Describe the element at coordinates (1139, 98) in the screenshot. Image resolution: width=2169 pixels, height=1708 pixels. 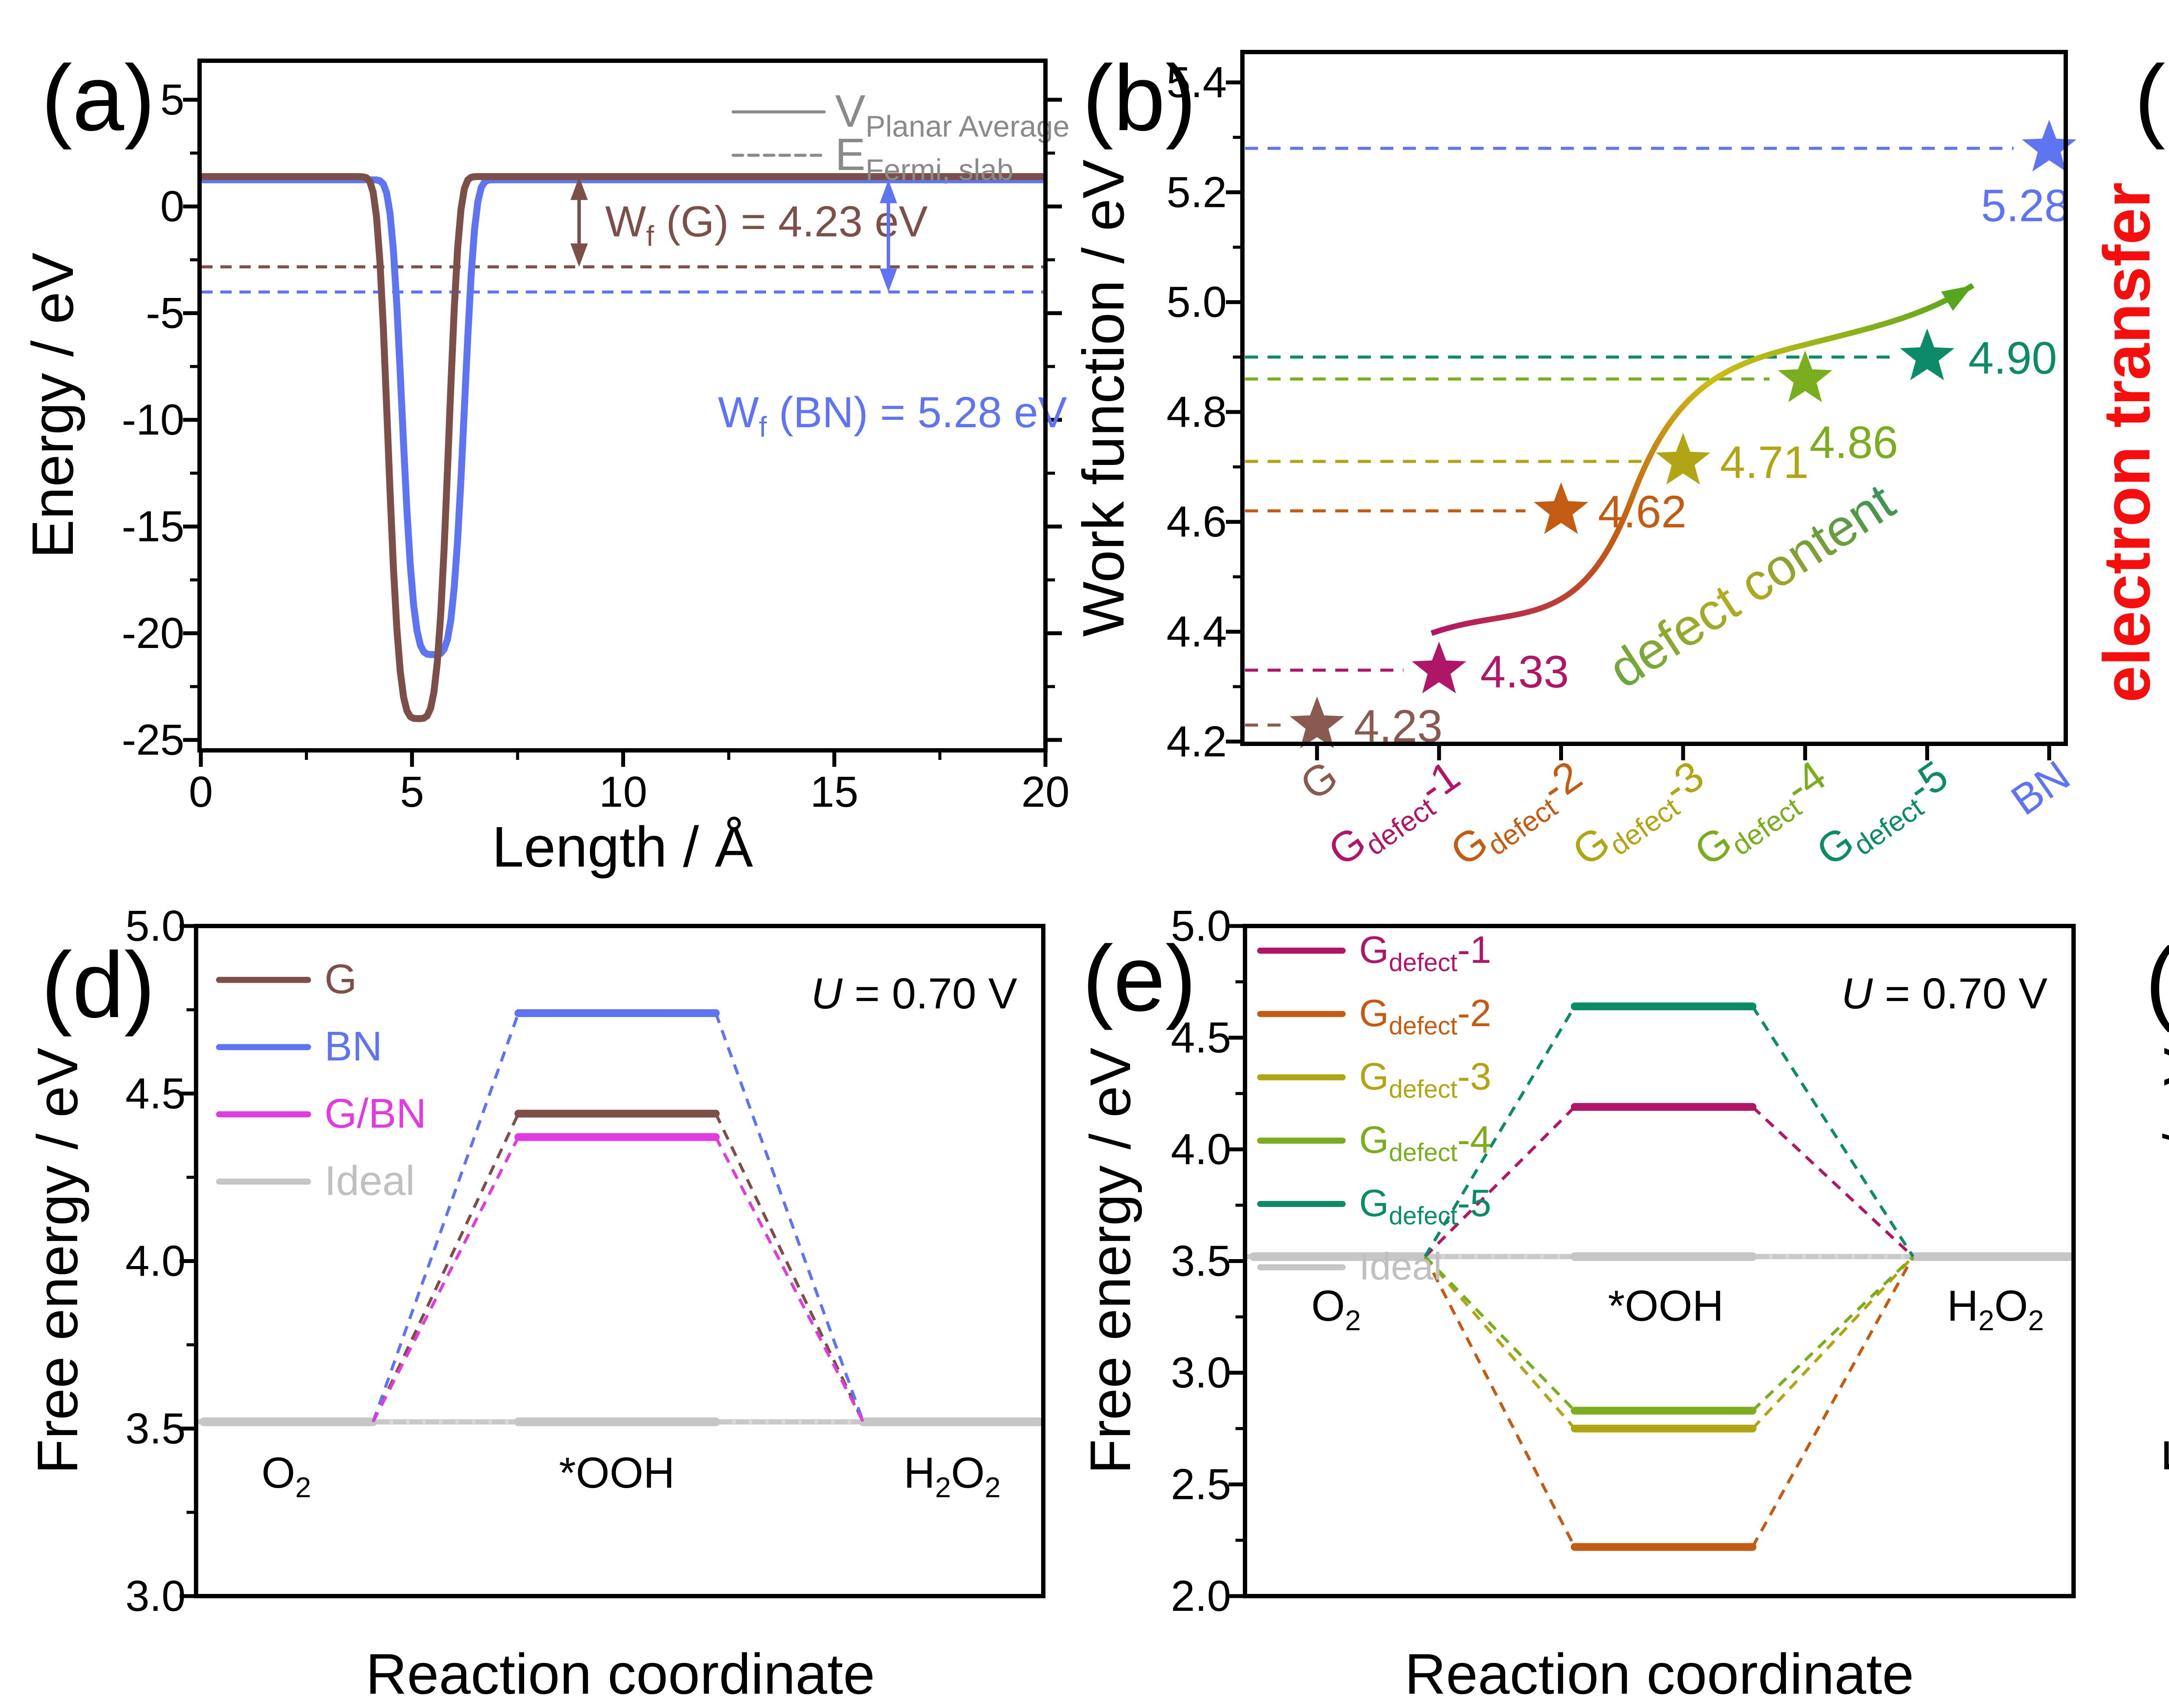
I see `panel-b-label: (b)` at that location.